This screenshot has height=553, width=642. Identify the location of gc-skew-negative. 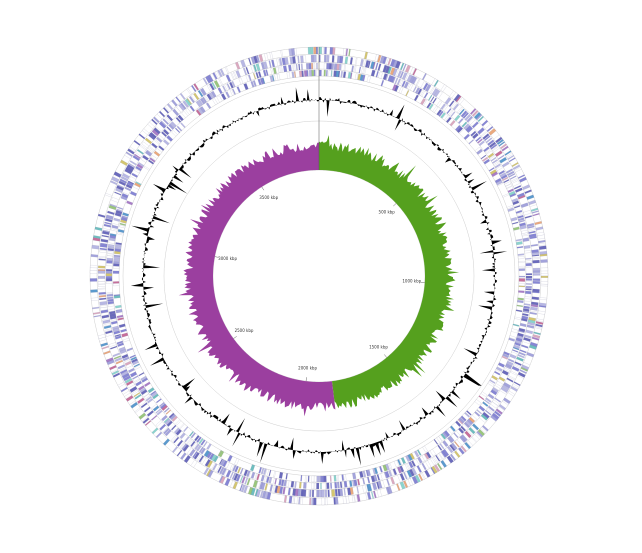
(257, 279).